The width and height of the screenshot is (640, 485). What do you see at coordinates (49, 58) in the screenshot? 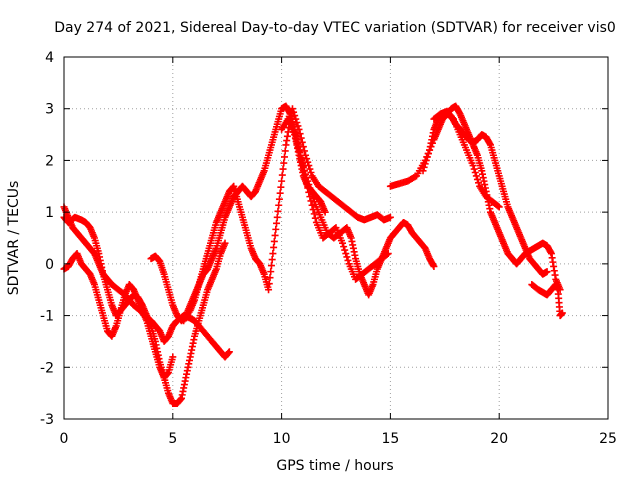
I see `y-tick-label: 4` at bounding box center [49, 58].